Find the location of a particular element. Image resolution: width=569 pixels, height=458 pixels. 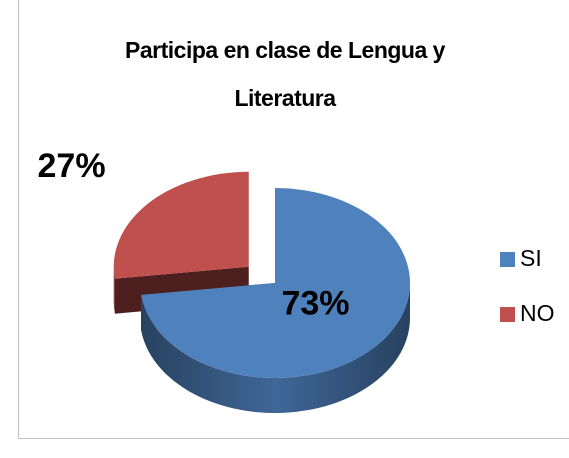

data-label: 73% is located at coordinates (315, 304).